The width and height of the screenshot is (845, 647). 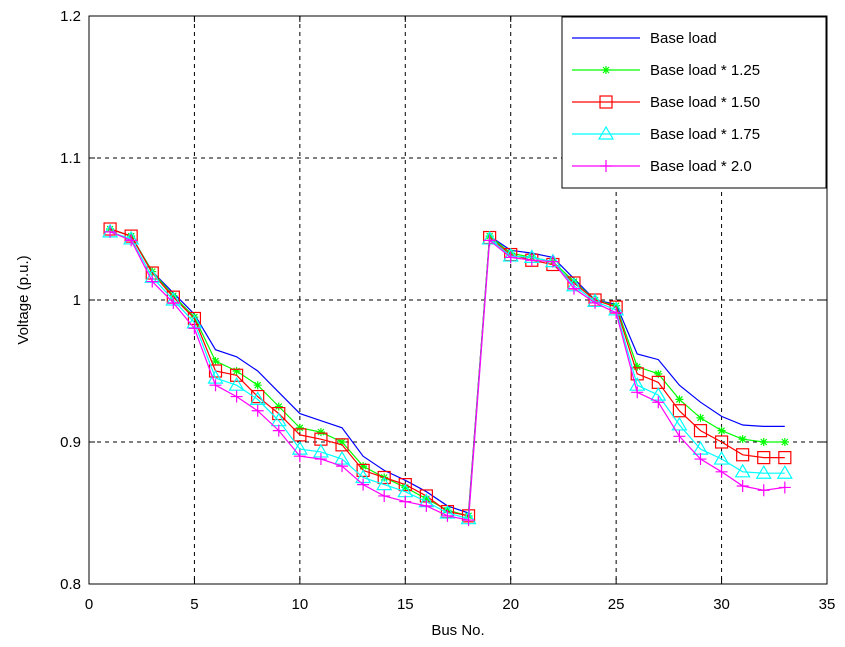 I want to click on y-tick-label: 1.2, so click(x=70, y=16).